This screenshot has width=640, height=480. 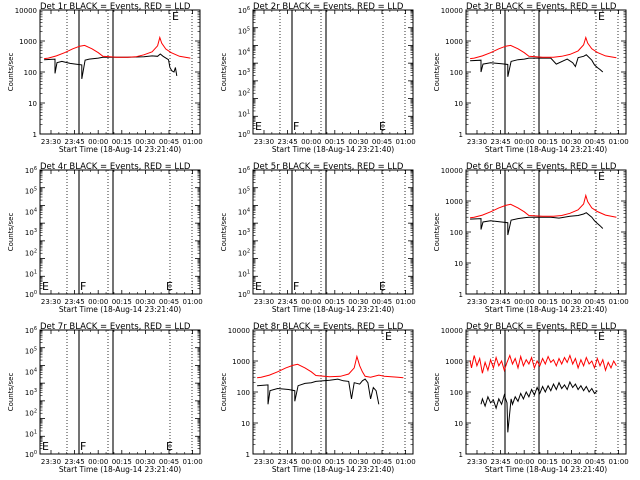 I want to click on chart-title: Det 8r BLACK = Events, RED = LLD, so click(x=328, y=327).